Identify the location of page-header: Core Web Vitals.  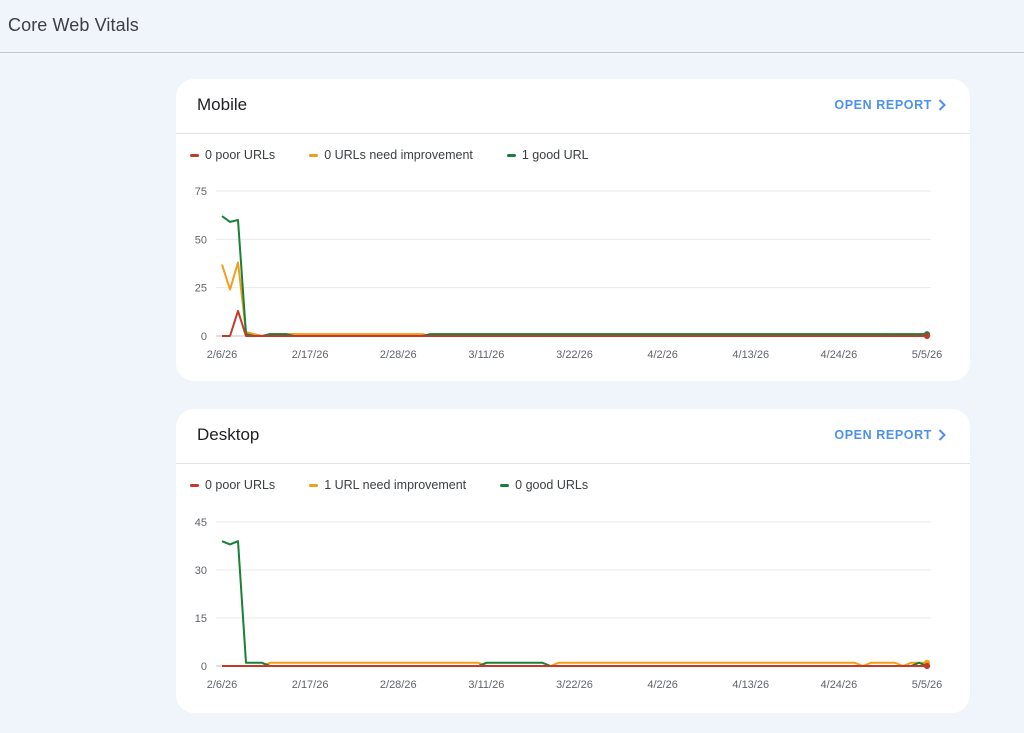
(512, 26).